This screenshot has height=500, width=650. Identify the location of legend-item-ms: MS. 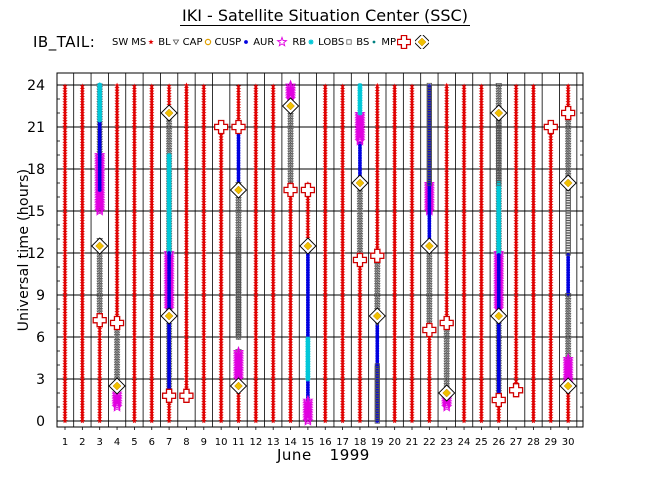
(143, 42).